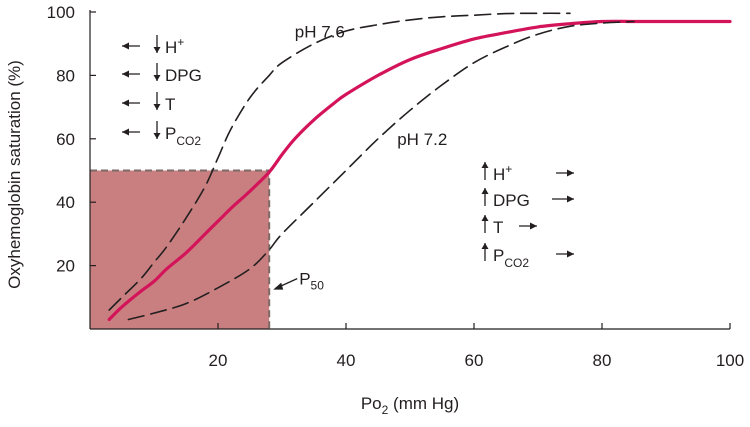 This screenshot has width=750, height=427. Describe the element at coordinates (157, 78) in the screenshot. I see `left-shift-down-arrow-1-head` at that location.